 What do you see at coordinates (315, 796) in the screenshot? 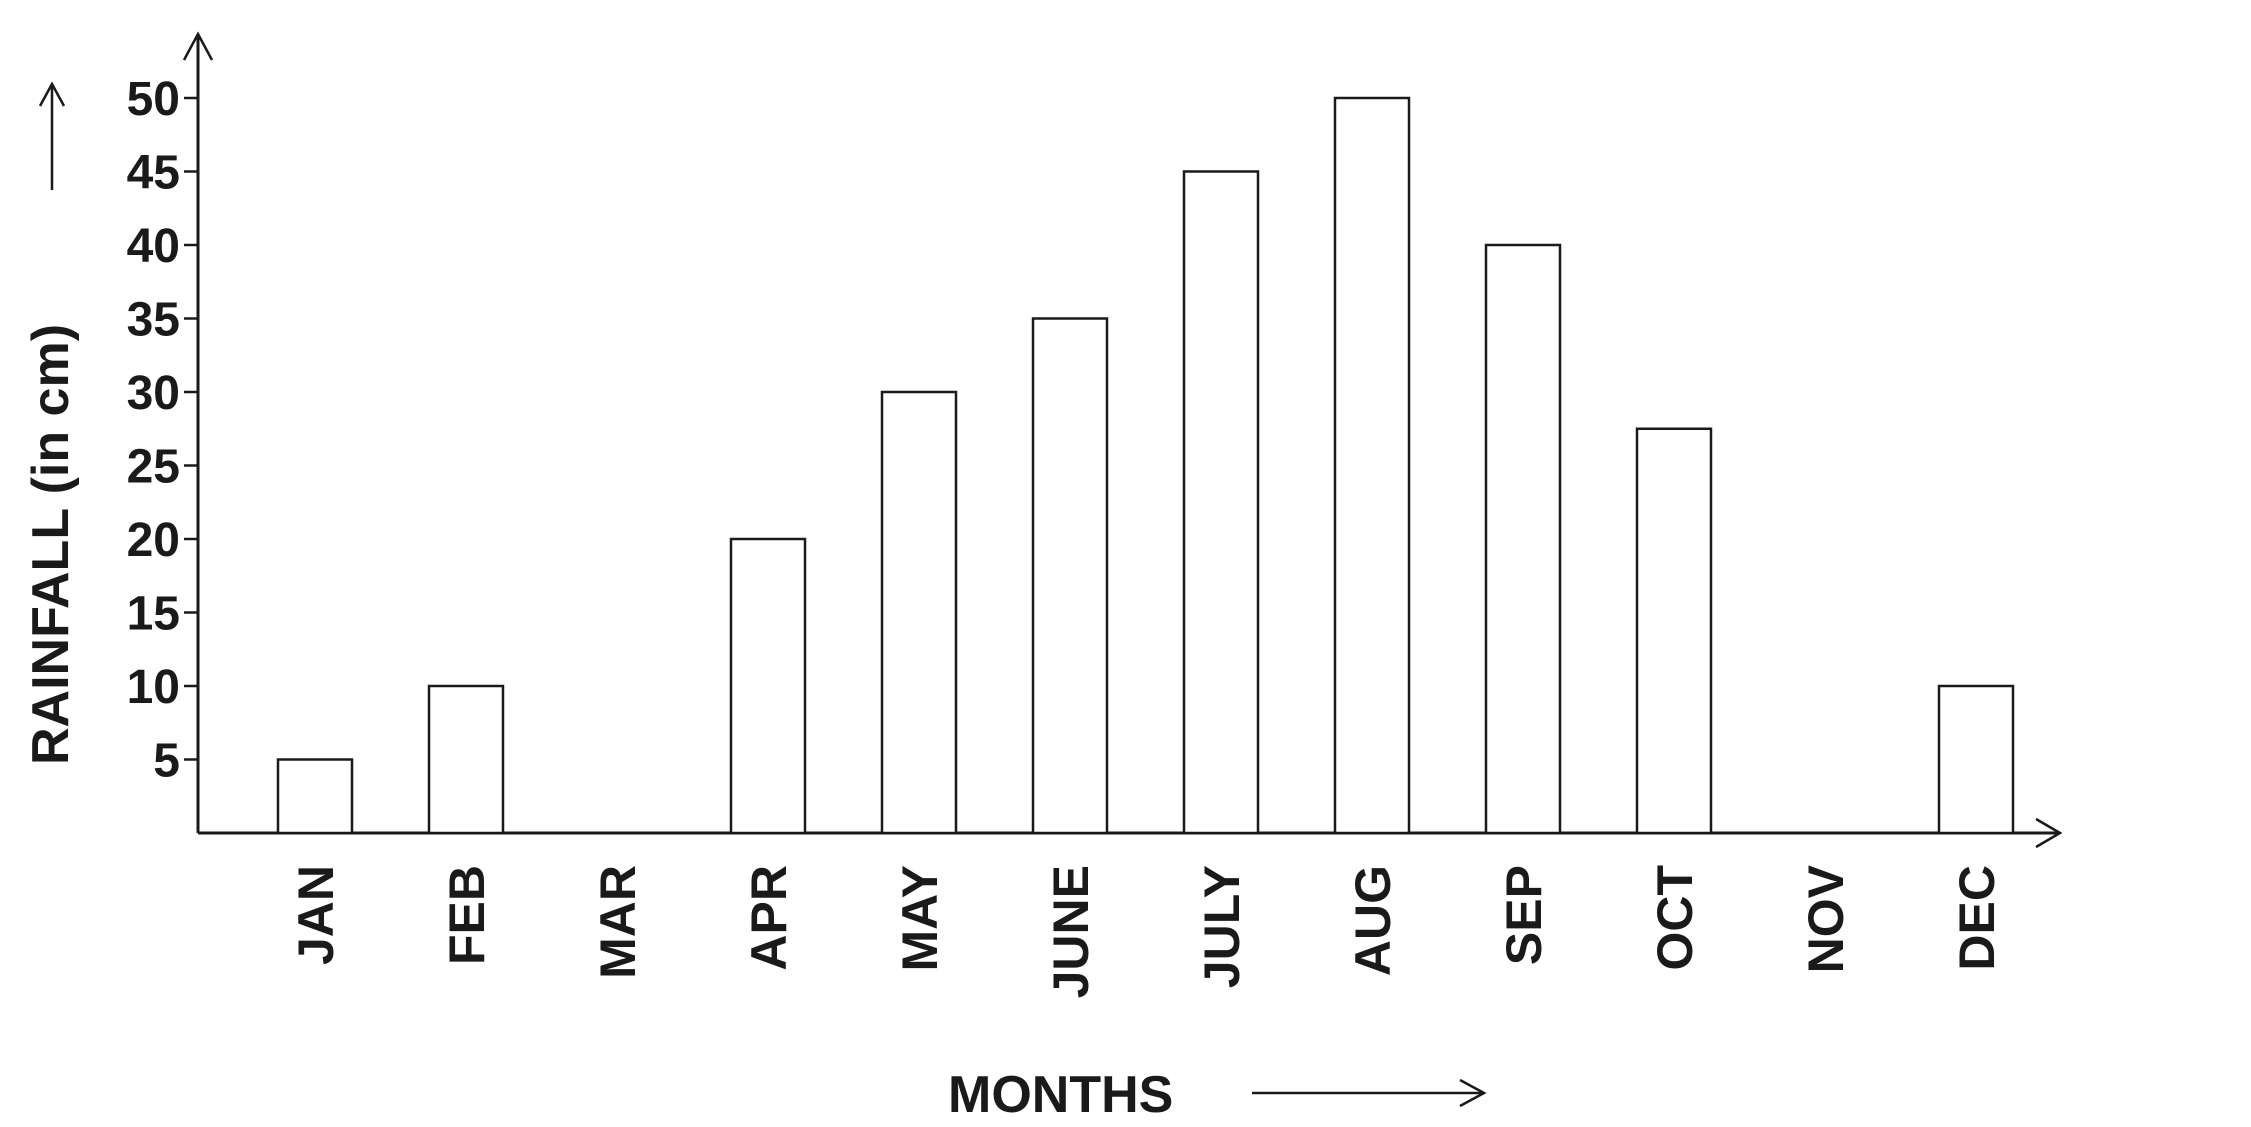
I see `bar-jan` at bounding box center [315, 796].